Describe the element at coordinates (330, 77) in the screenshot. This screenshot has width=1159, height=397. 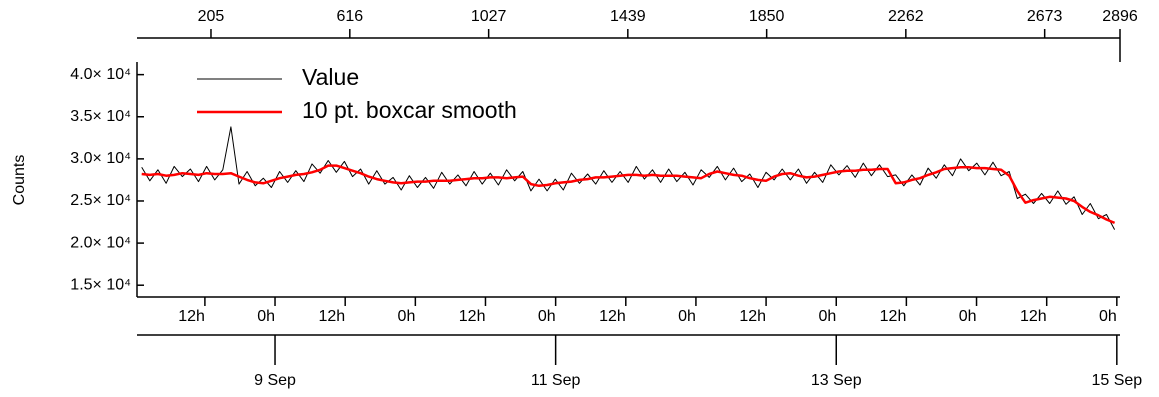
I see `legend-label: Value` at that location.